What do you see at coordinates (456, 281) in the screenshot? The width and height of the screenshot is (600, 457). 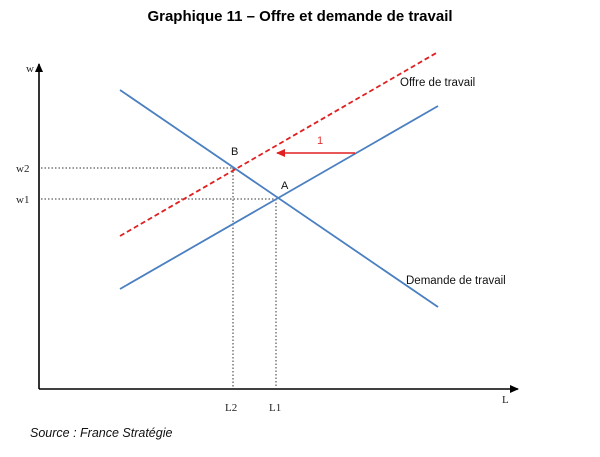 I see `demand-curve-label: Demande de travail` at bounding box center [456, 281].